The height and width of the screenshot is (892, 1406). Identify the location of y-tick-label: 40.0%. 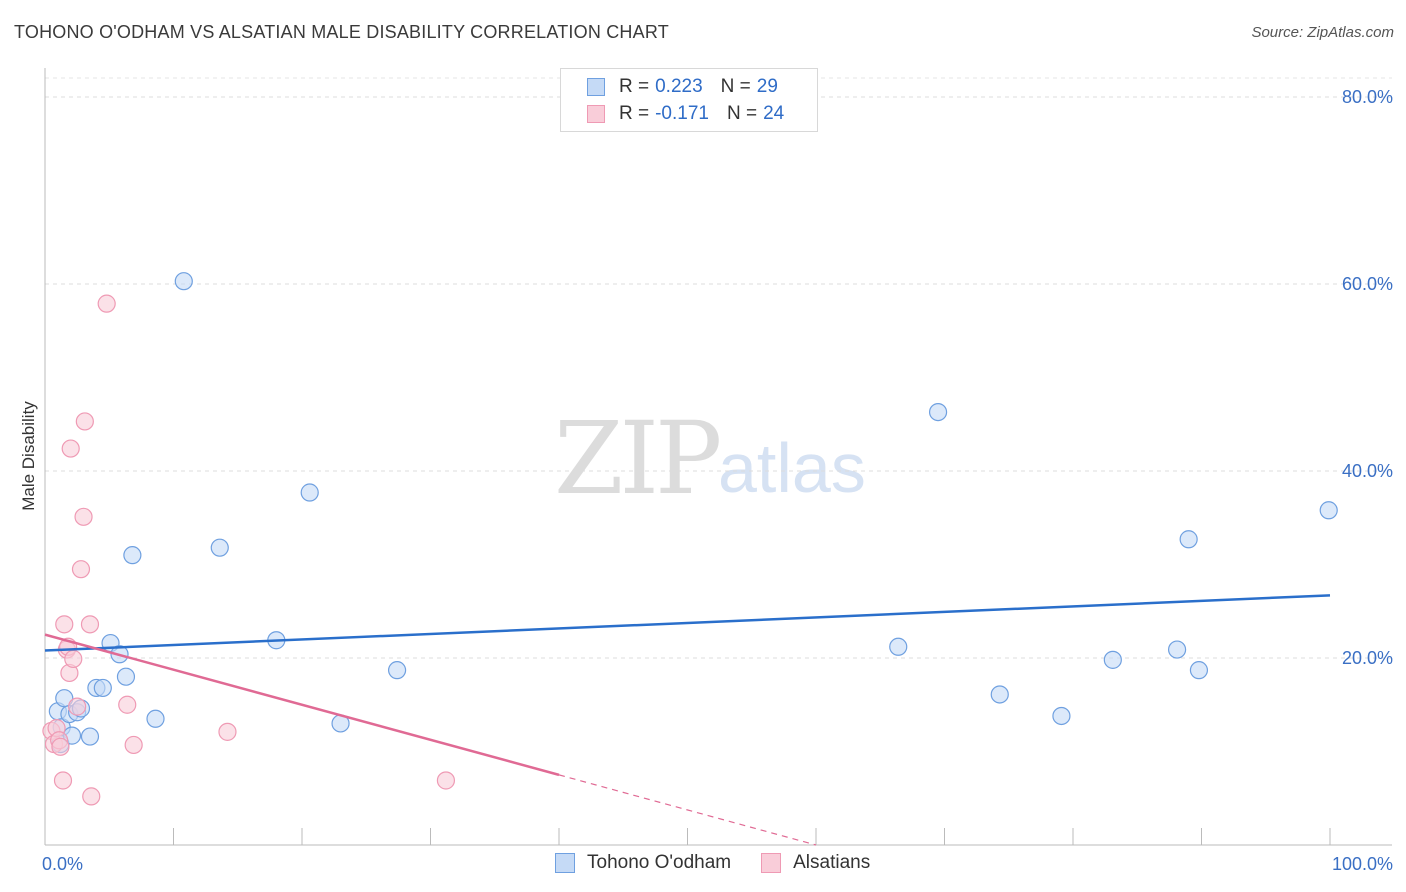
(1367, 471).